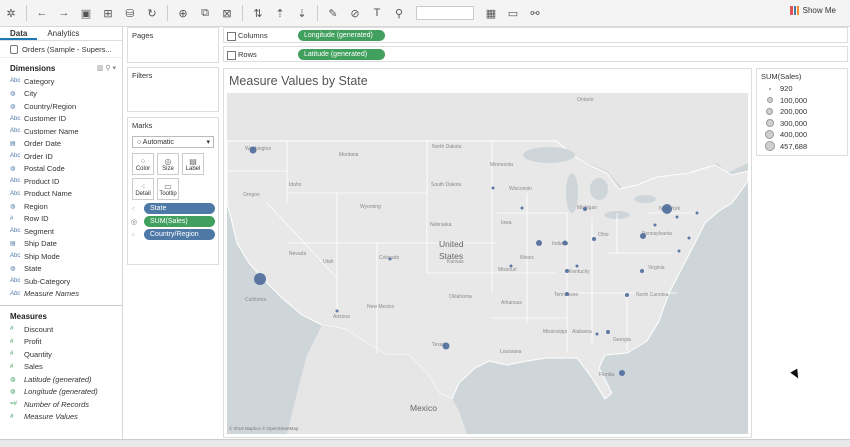 The image size is (850, 447). What do you see at coordinates (280, 13) in the screenshot?
I see `sort-ascending-icon: ⇡` at bounding box center [280, 13].